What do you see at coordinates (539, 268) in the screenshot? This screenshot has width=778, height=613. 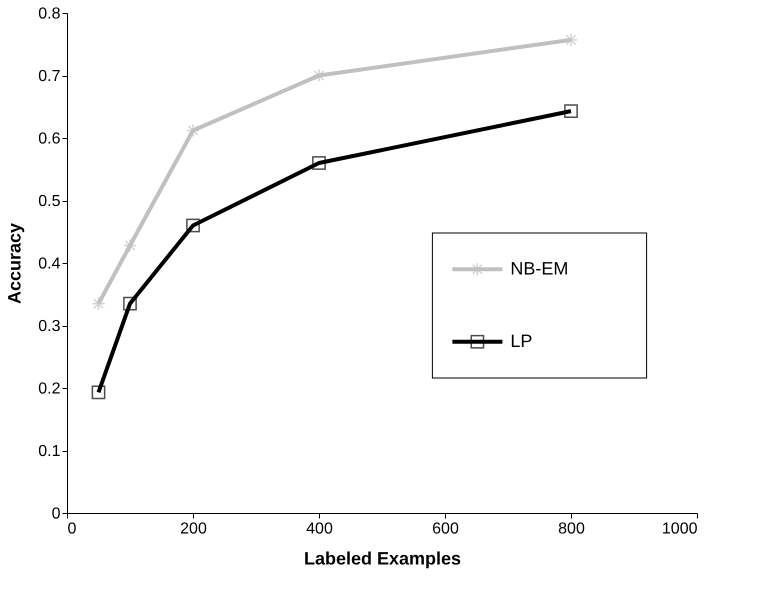 I see `legend-label: NB-EM` at bounding box center [539, 268].